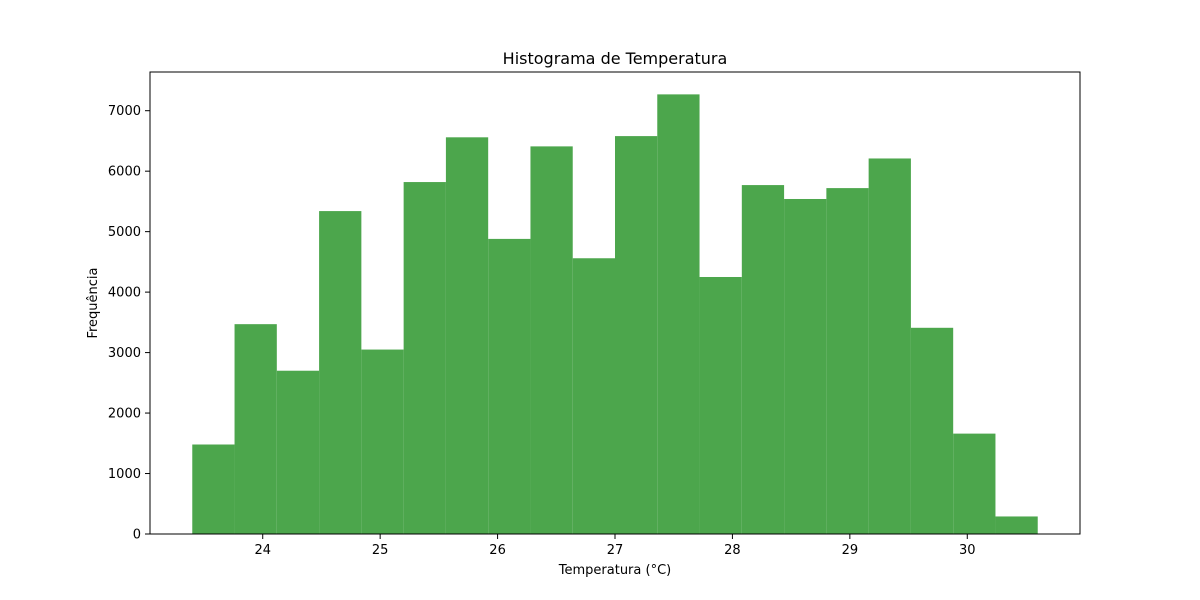 This screenshot has height=600, width=1200. Describe the element at coordinates (850, 550) in the screenshot. I see `x-tick-label: 29` at that location.